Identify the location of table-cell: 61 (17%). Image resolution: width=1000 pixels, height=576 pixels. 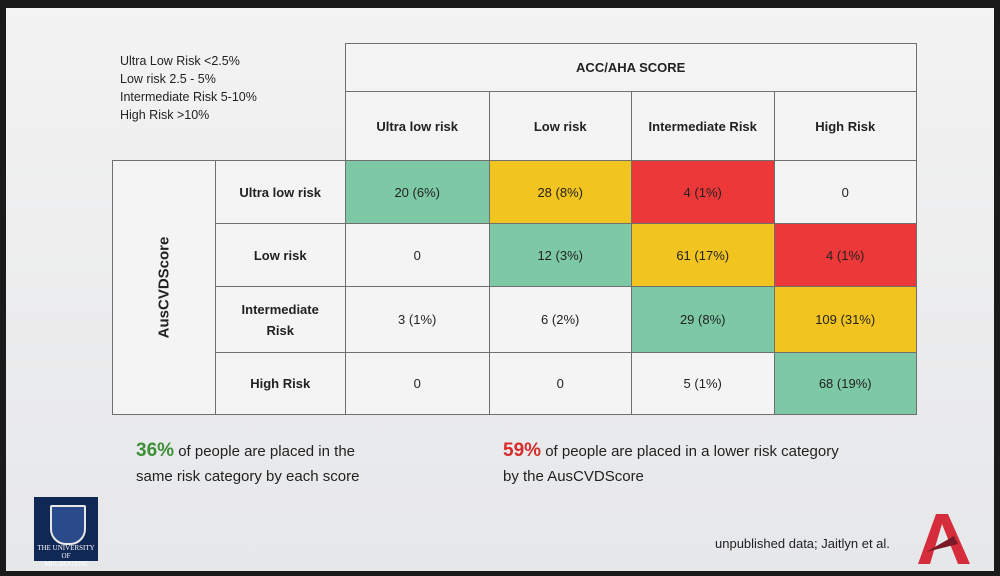
(702, 255).